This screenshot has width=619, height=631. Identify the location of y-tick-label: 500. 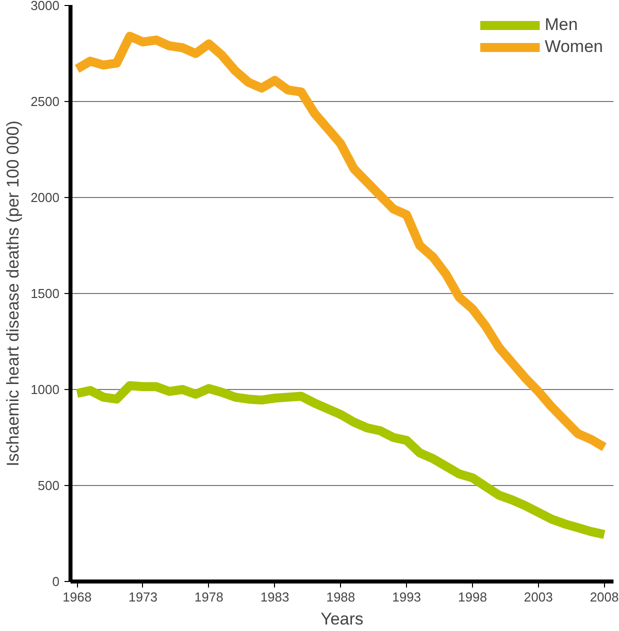
(49, 485).